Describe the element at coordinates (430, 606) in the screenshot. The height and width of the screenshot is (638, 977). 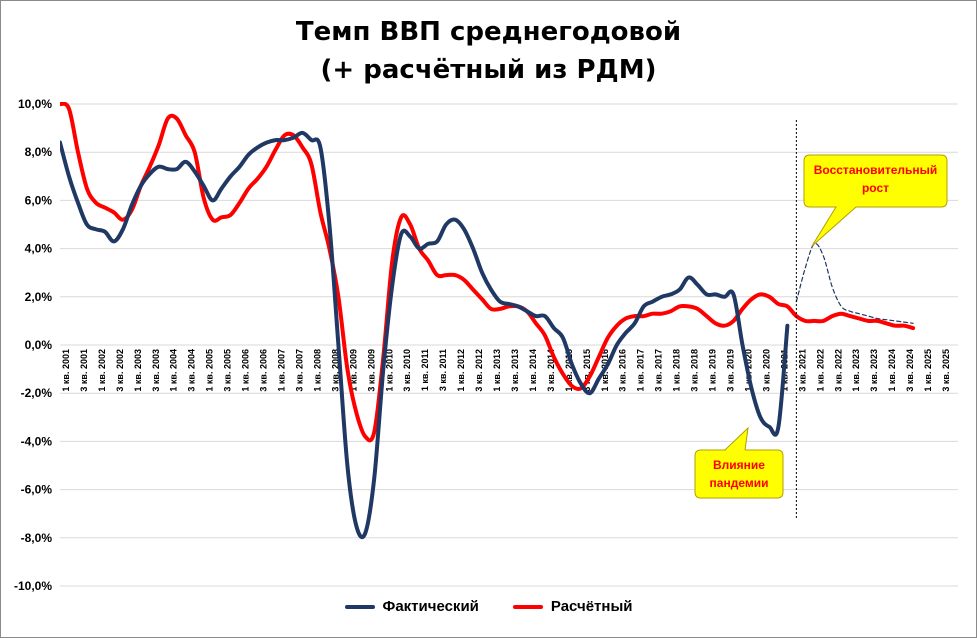
I see `legend-label-actual: Фактический` at that location.